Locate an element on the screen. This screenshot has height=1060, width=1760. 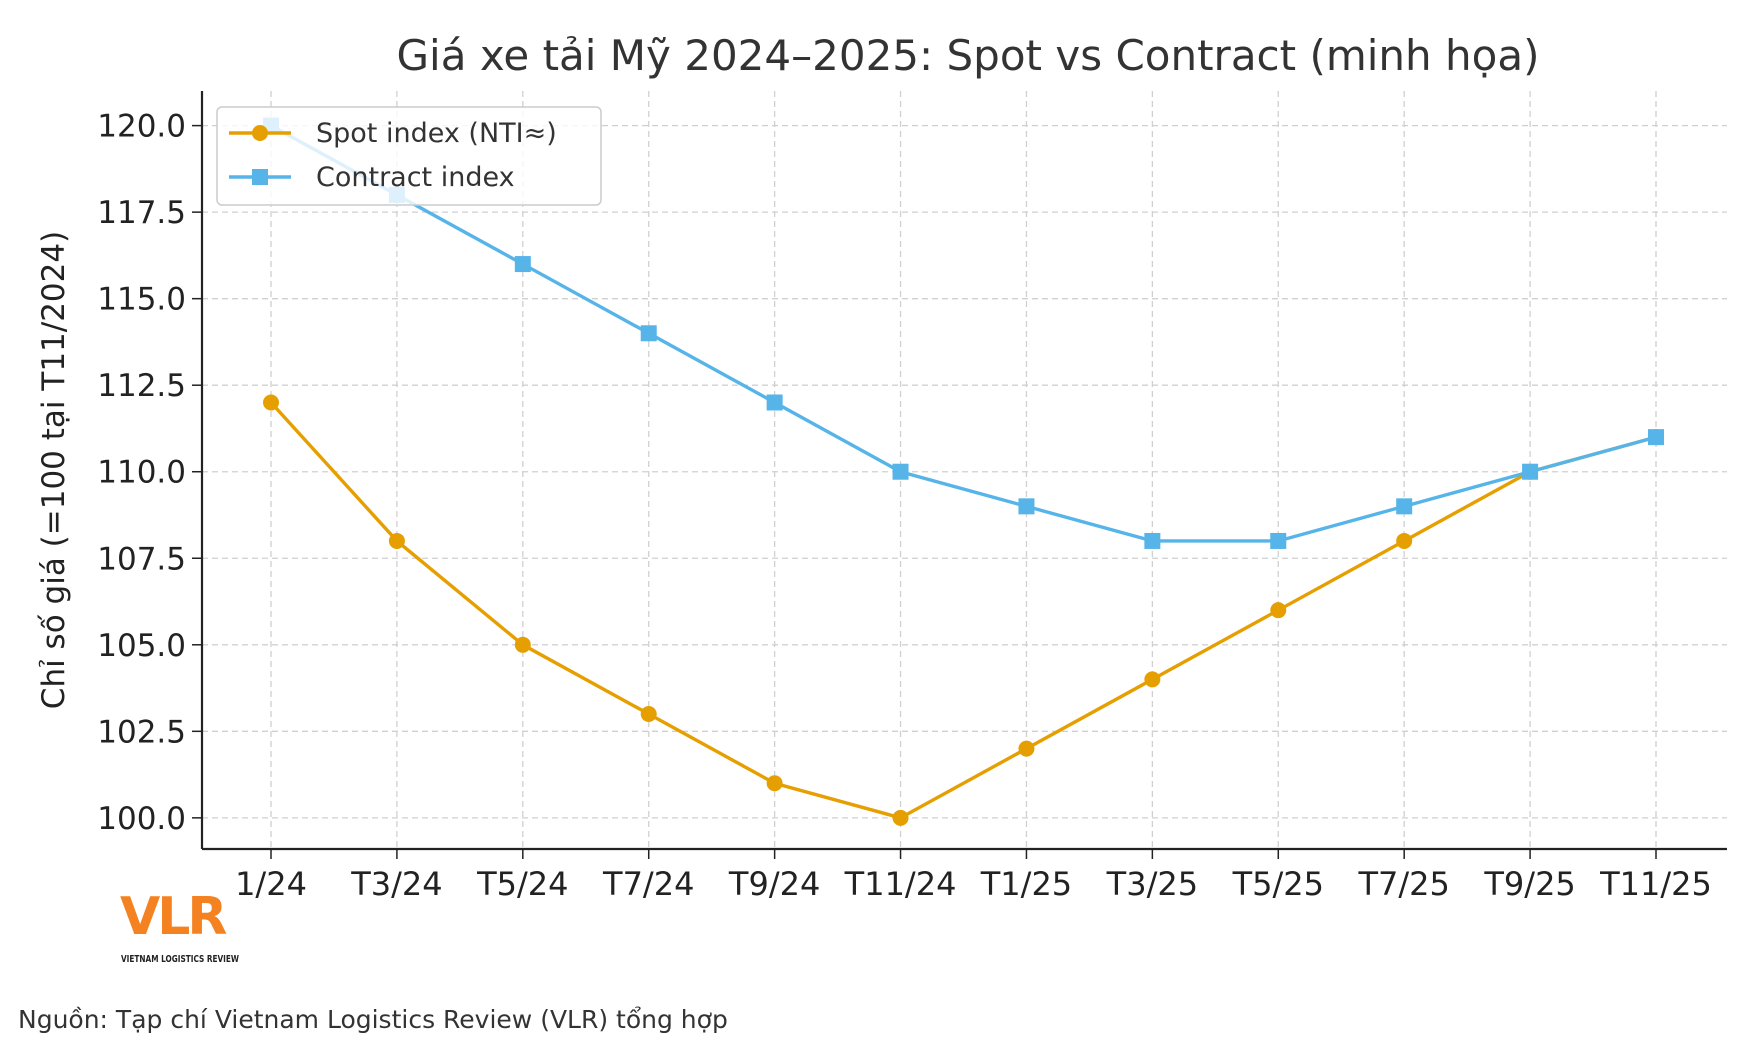
x-tick-label: T7/25 is located at coordinates (1403, 884).